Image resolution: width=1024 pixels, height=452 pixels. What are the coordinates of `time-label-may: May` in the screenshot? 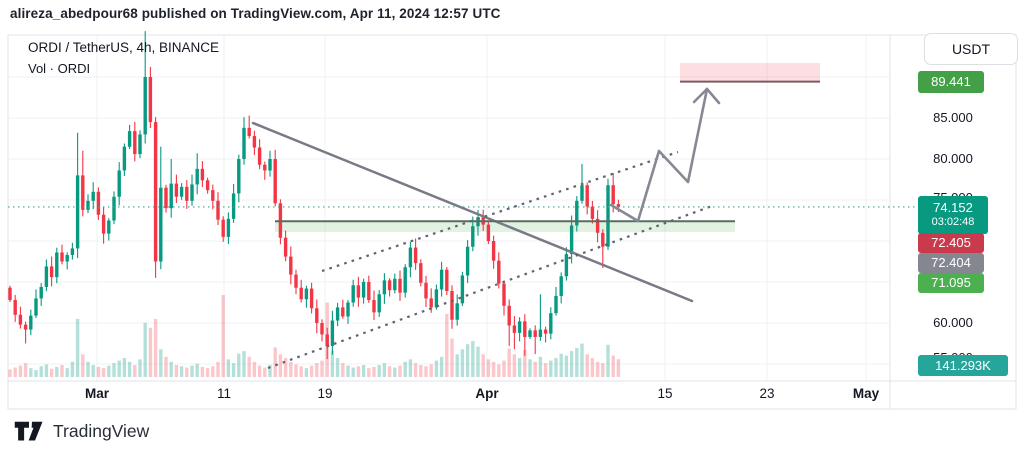 It's located at (866, 393).